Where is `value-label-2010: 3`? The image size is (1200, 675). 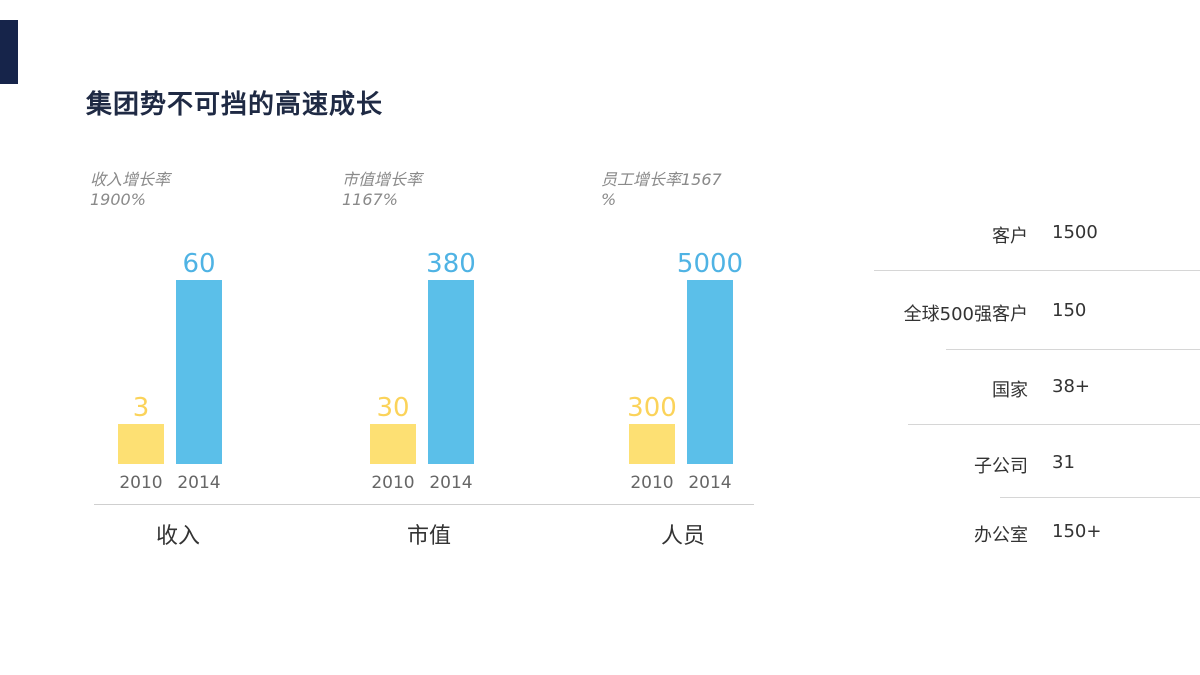 value-label-2010: 3 is located at coordinates (141, 408).